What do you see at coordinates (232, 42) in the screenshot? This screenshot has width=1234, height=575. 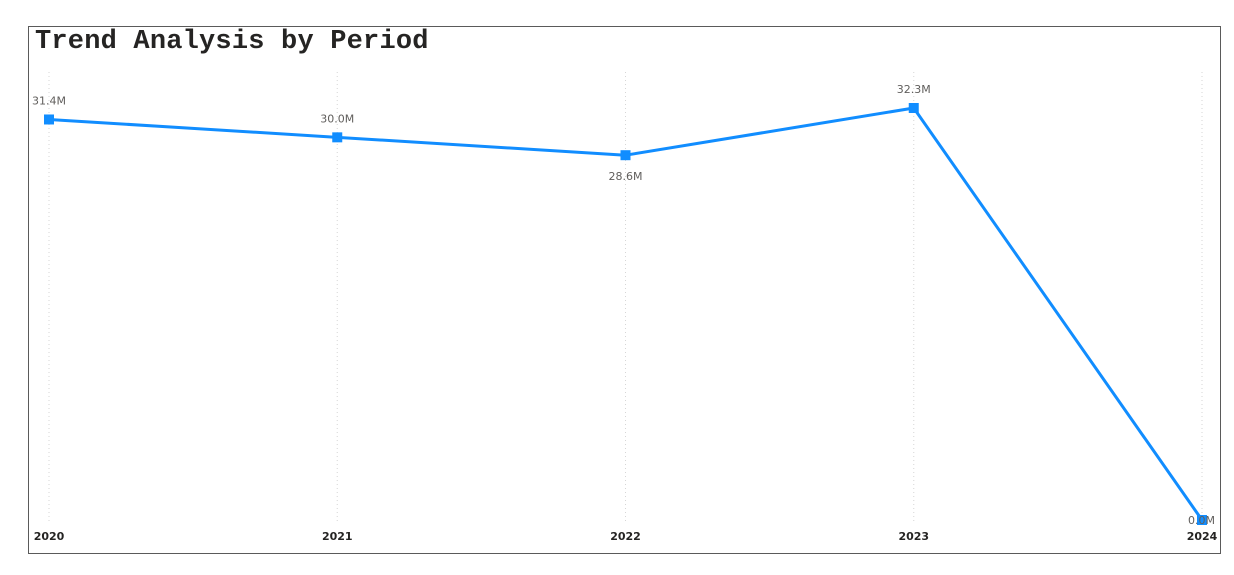 I see `chart-title: Trend Analysis by Period` at bounding box center [232, 42].